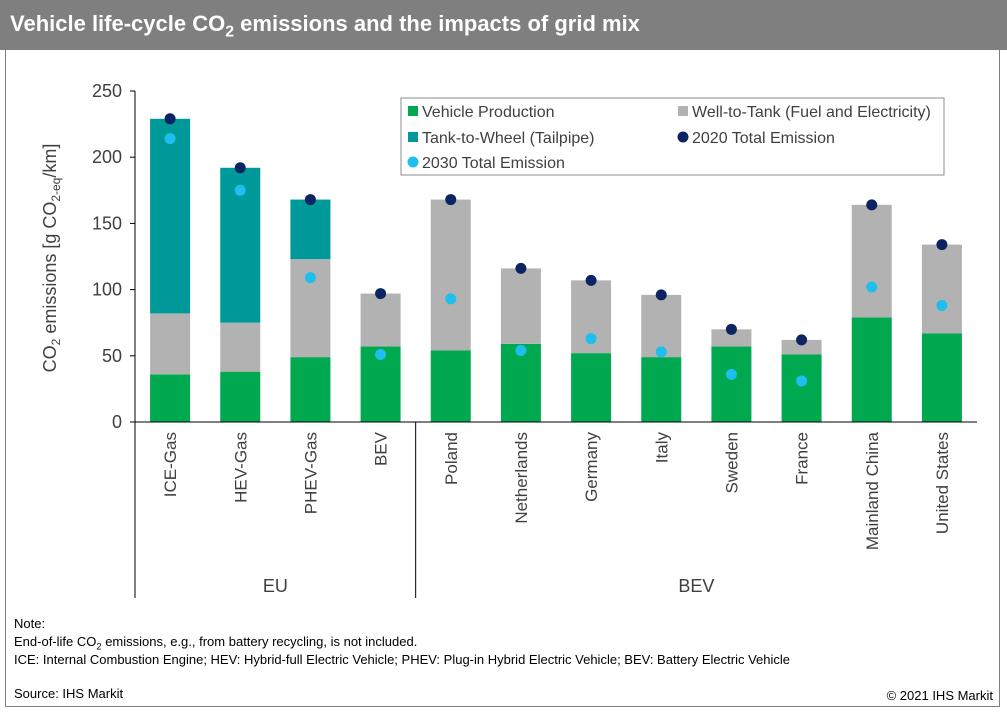 The width and height of the screenshot is (1007, 718). Describe the element at coordinates (107, 223) in the screenshot. I see `y-tick-label: 150` at that location.